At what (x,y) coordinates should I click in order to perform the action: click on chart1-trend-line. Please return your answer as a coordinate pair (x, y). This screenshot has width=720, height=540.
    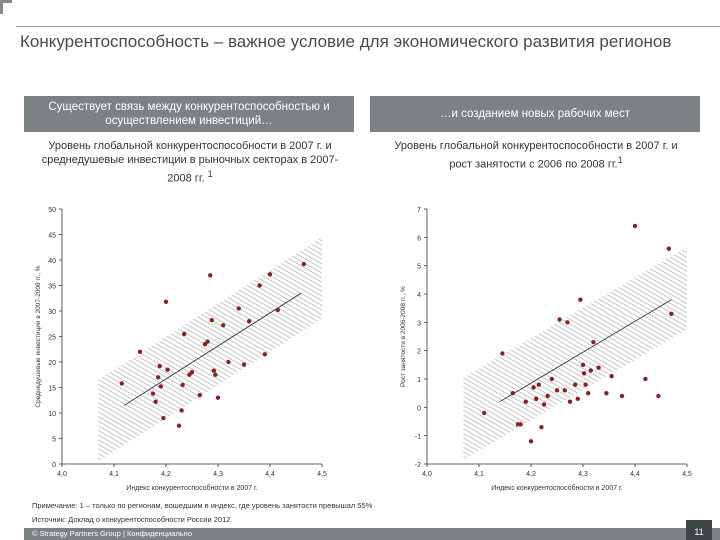
    Looking at the image, I should click on (585, 351).